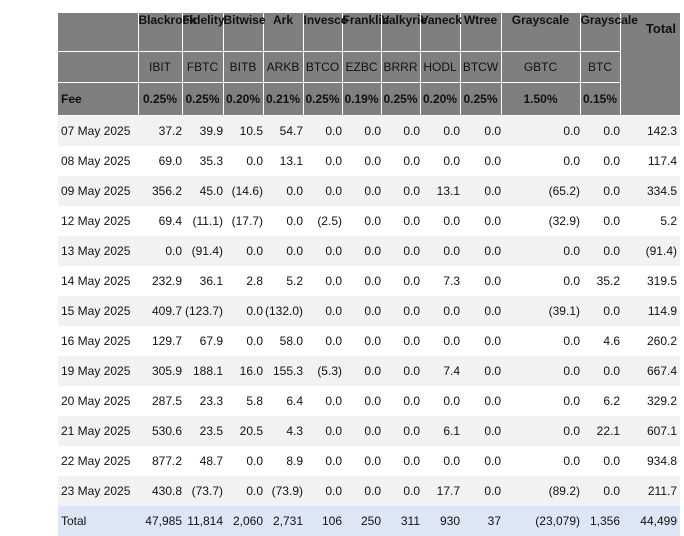  I want to click on date-cell: 23 May 2025, so click(98, 490).